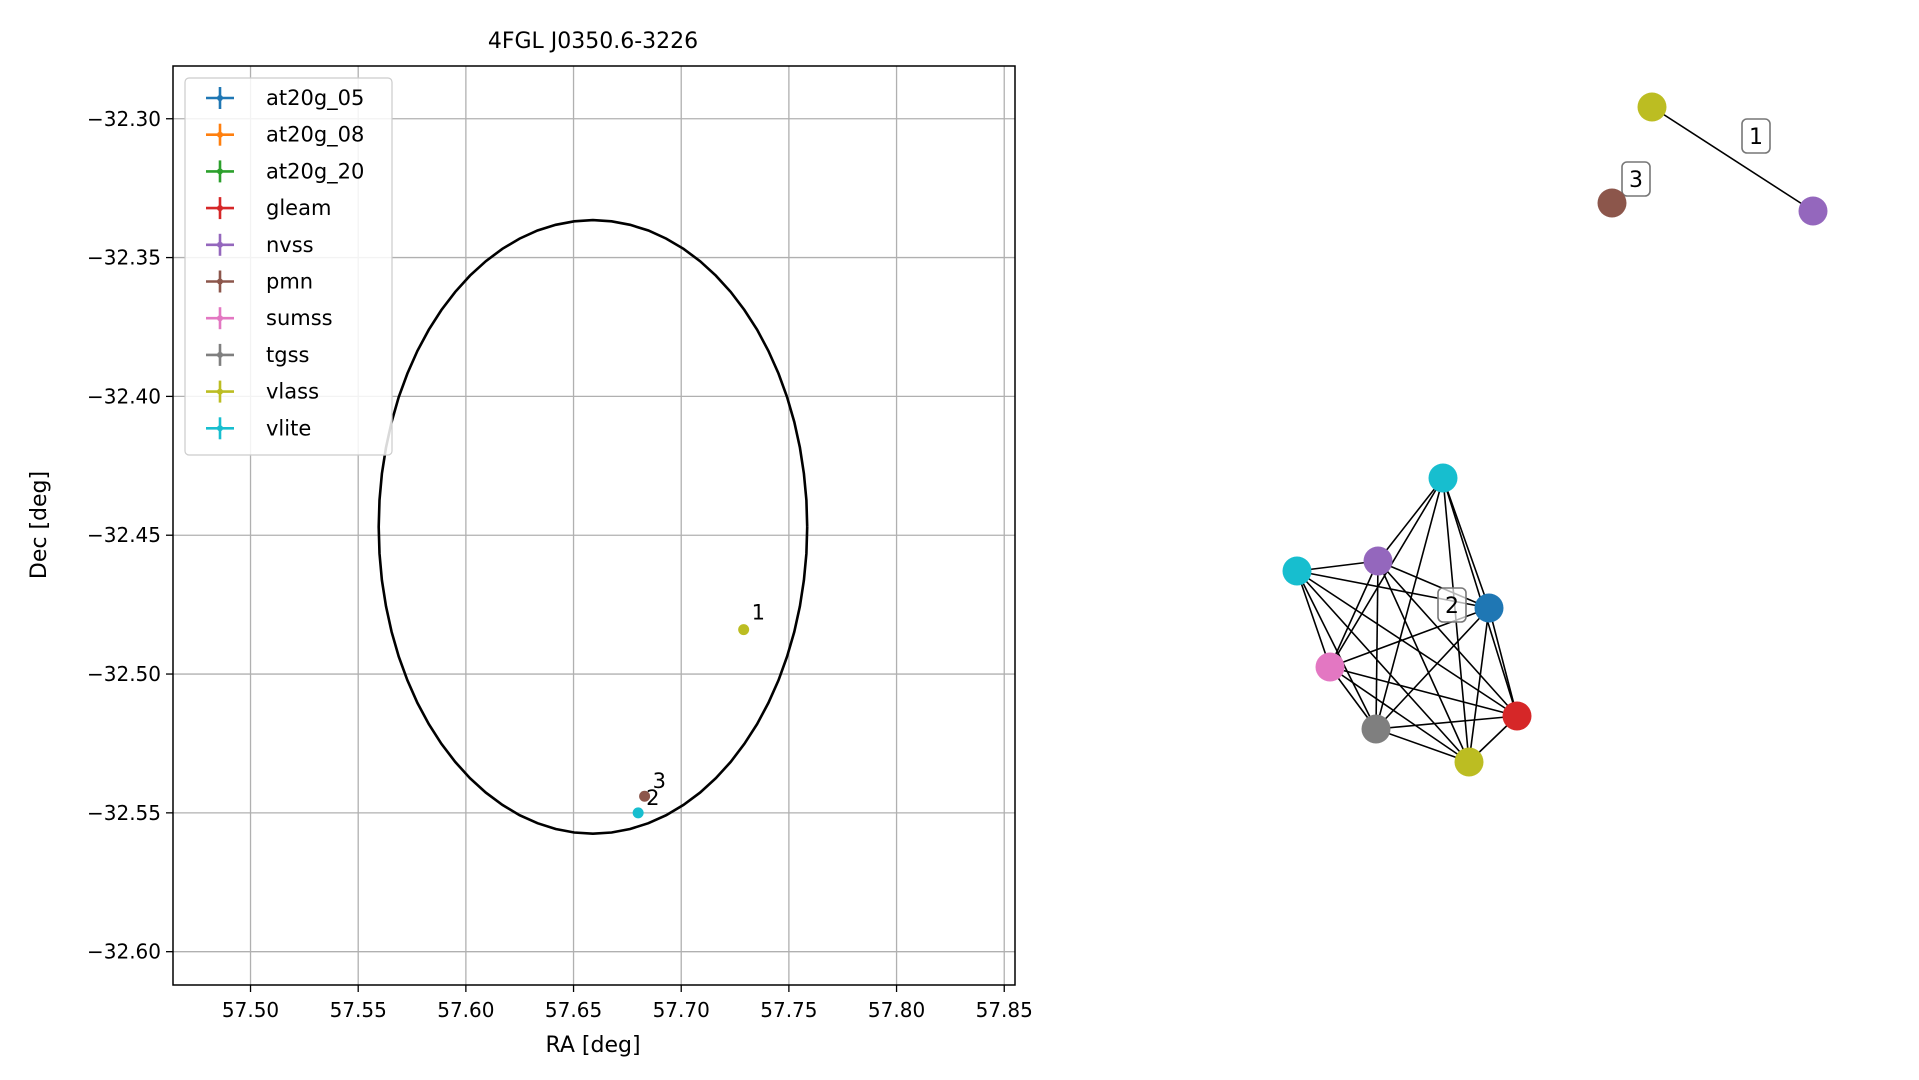  I want to click on cluster-label-2: 2, so click(1452, 605).